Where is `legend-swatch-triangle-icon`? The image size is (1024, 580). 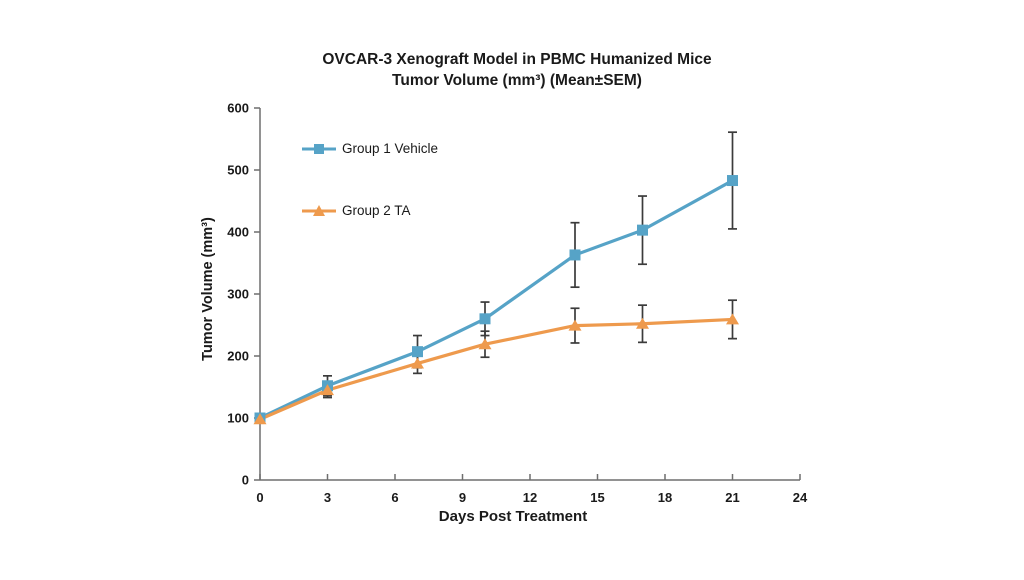
legend-swatch-triangle-icon is located at coordinates (319, 210).